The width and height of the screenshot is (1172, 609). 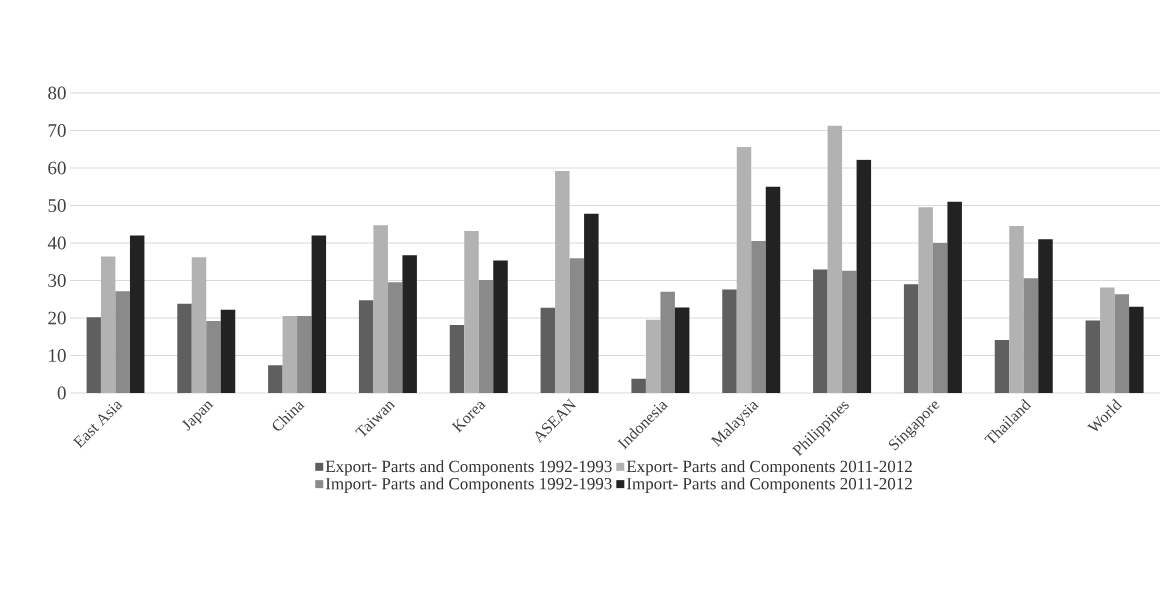 What do you see at coordinates (56, 243) in the screenshot?
I see `y-tick-label: 40` at bounding box center [56, 243].